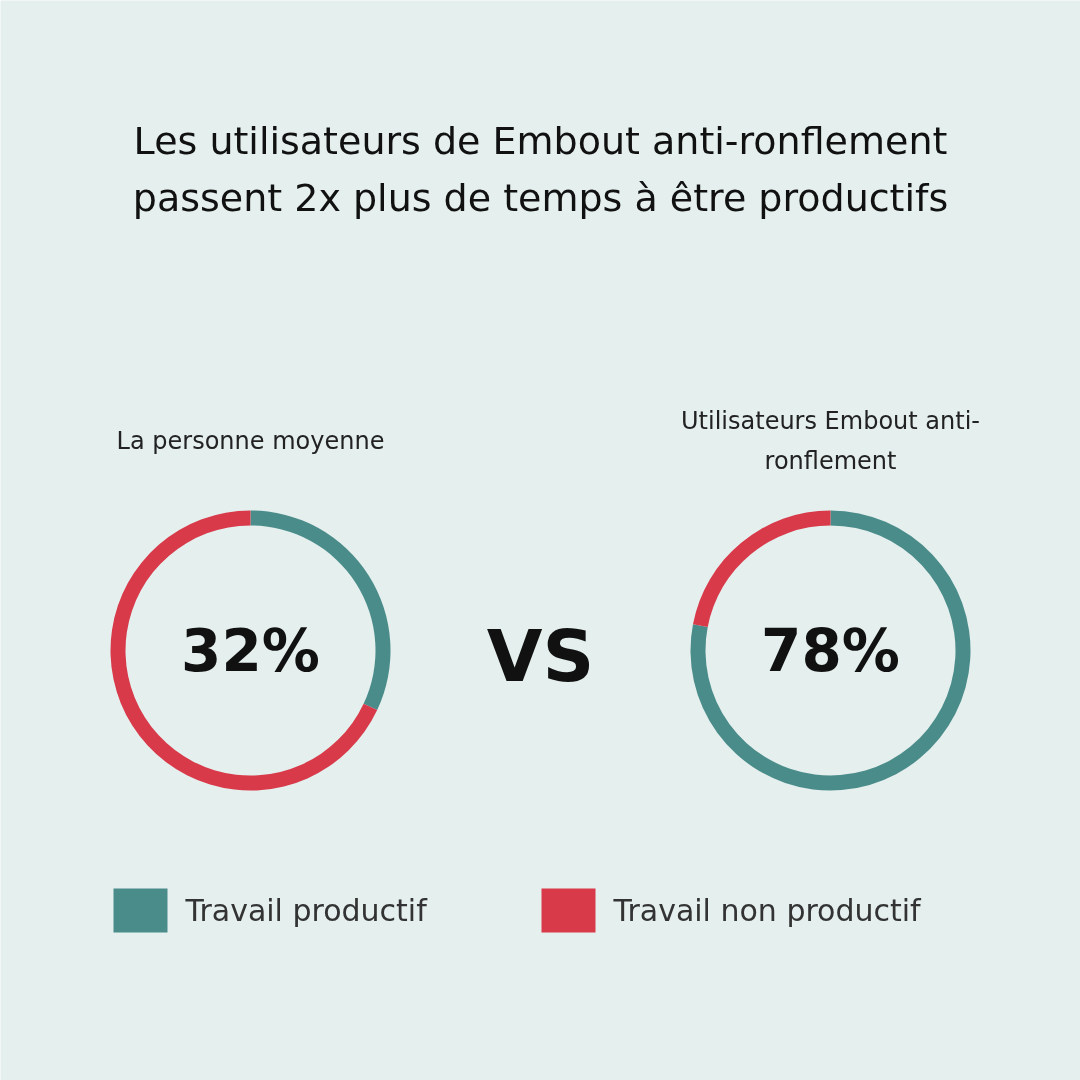  I want to click on chart-title: Les utilisateurs de Embout anti-ronflement passent 2x plus de temps à être productifs, so click(540, 169).